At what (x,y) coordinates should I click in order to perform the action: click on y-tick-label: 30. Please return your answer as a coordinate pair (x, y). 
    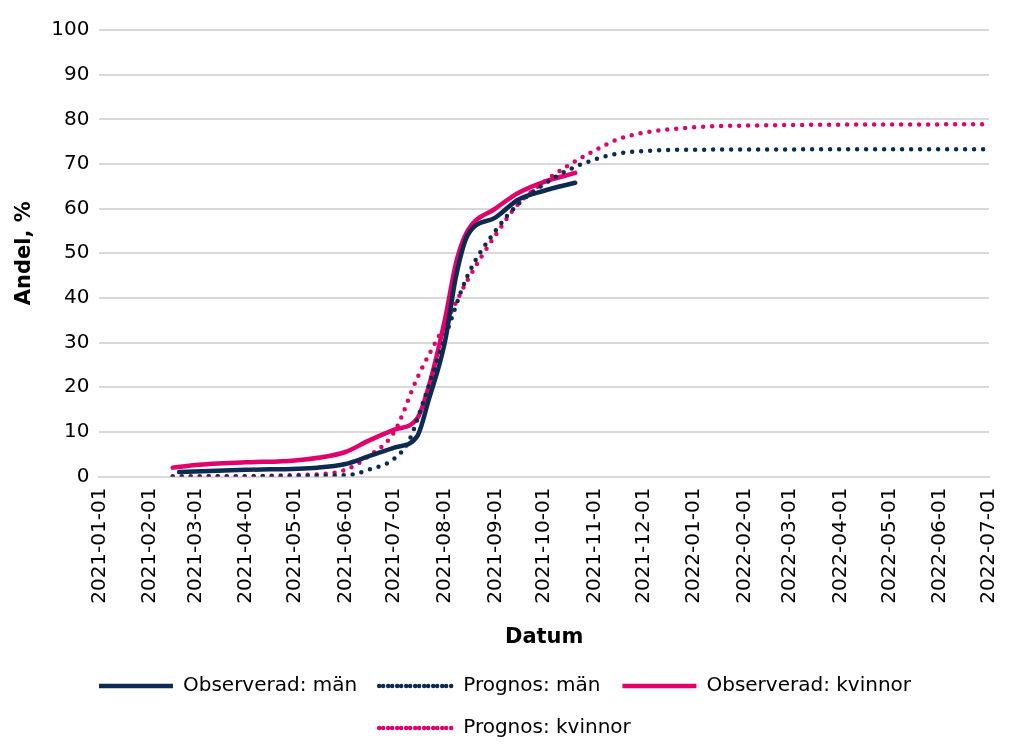
    Looking at the image, I should click on (76, 340).